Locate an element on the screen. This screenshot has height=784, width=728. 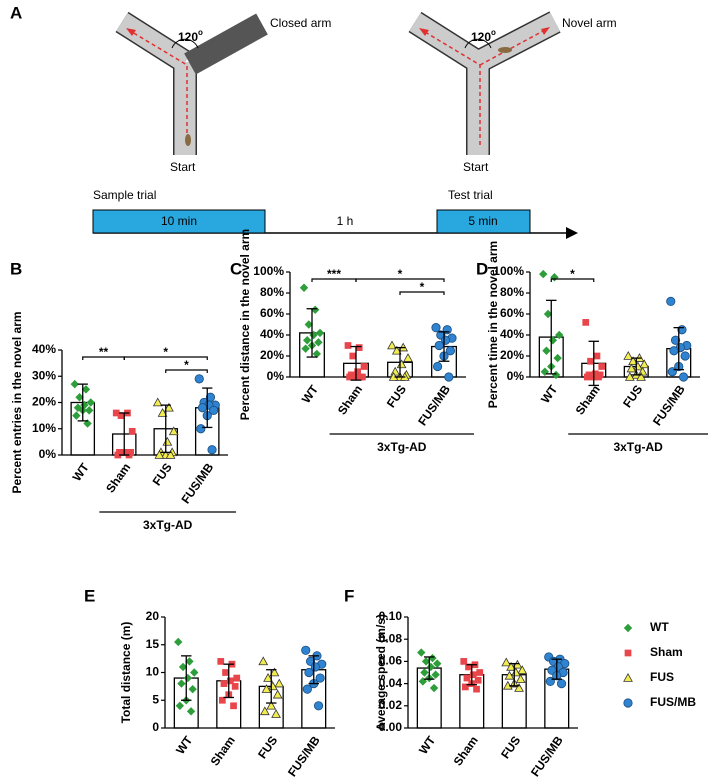
interval: 1 h is located at coordinates (345, 221).